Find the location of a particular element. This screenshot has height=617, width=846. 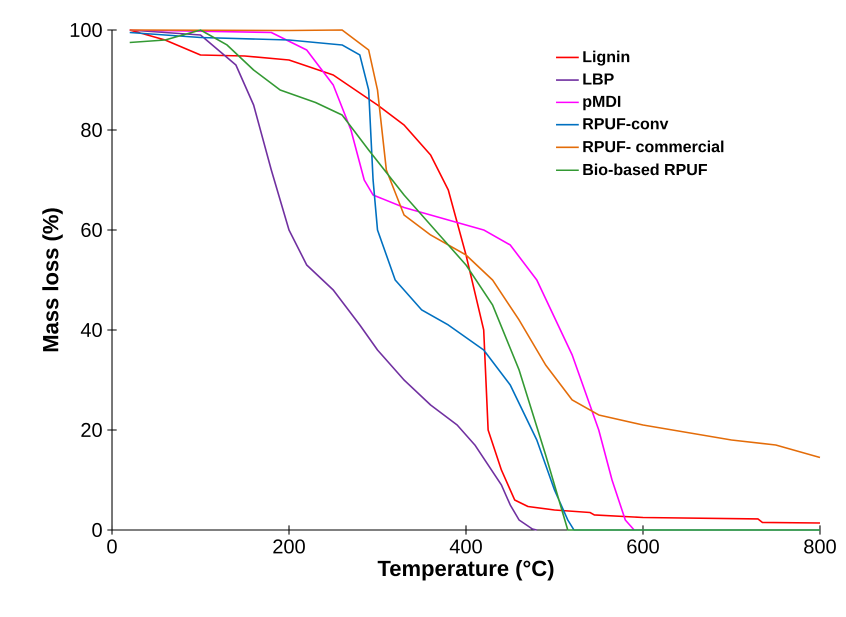

y-axis-title: Mass loss (%) is located at coordinates (52, 280).